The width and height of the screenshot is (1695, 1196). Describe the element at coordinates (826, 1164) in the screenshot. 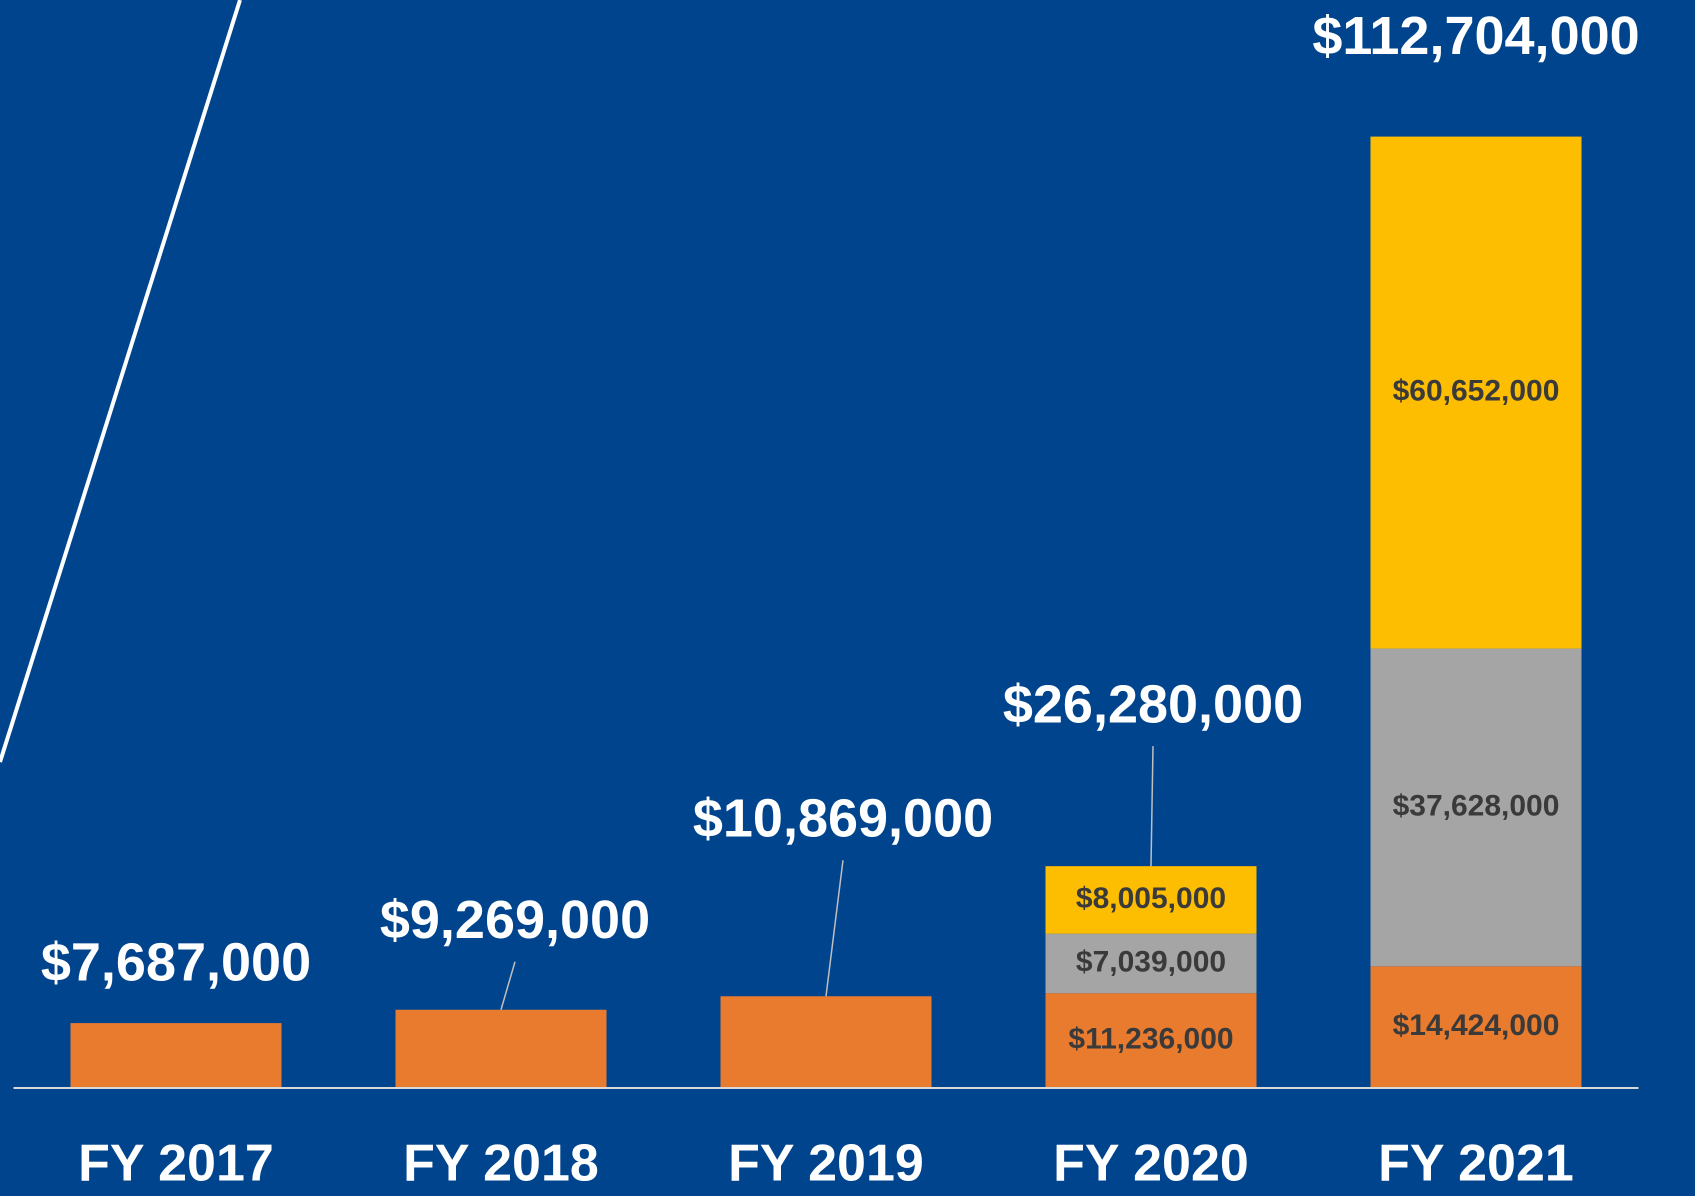

I see `x-tick-label: FY 2019` at that location.